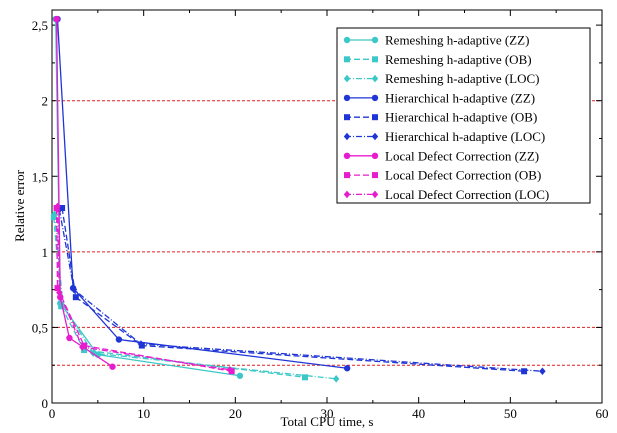  Describe the element at coordinates (45, 403) in the screenshot. I see `y-tick-label: 0` at that location.